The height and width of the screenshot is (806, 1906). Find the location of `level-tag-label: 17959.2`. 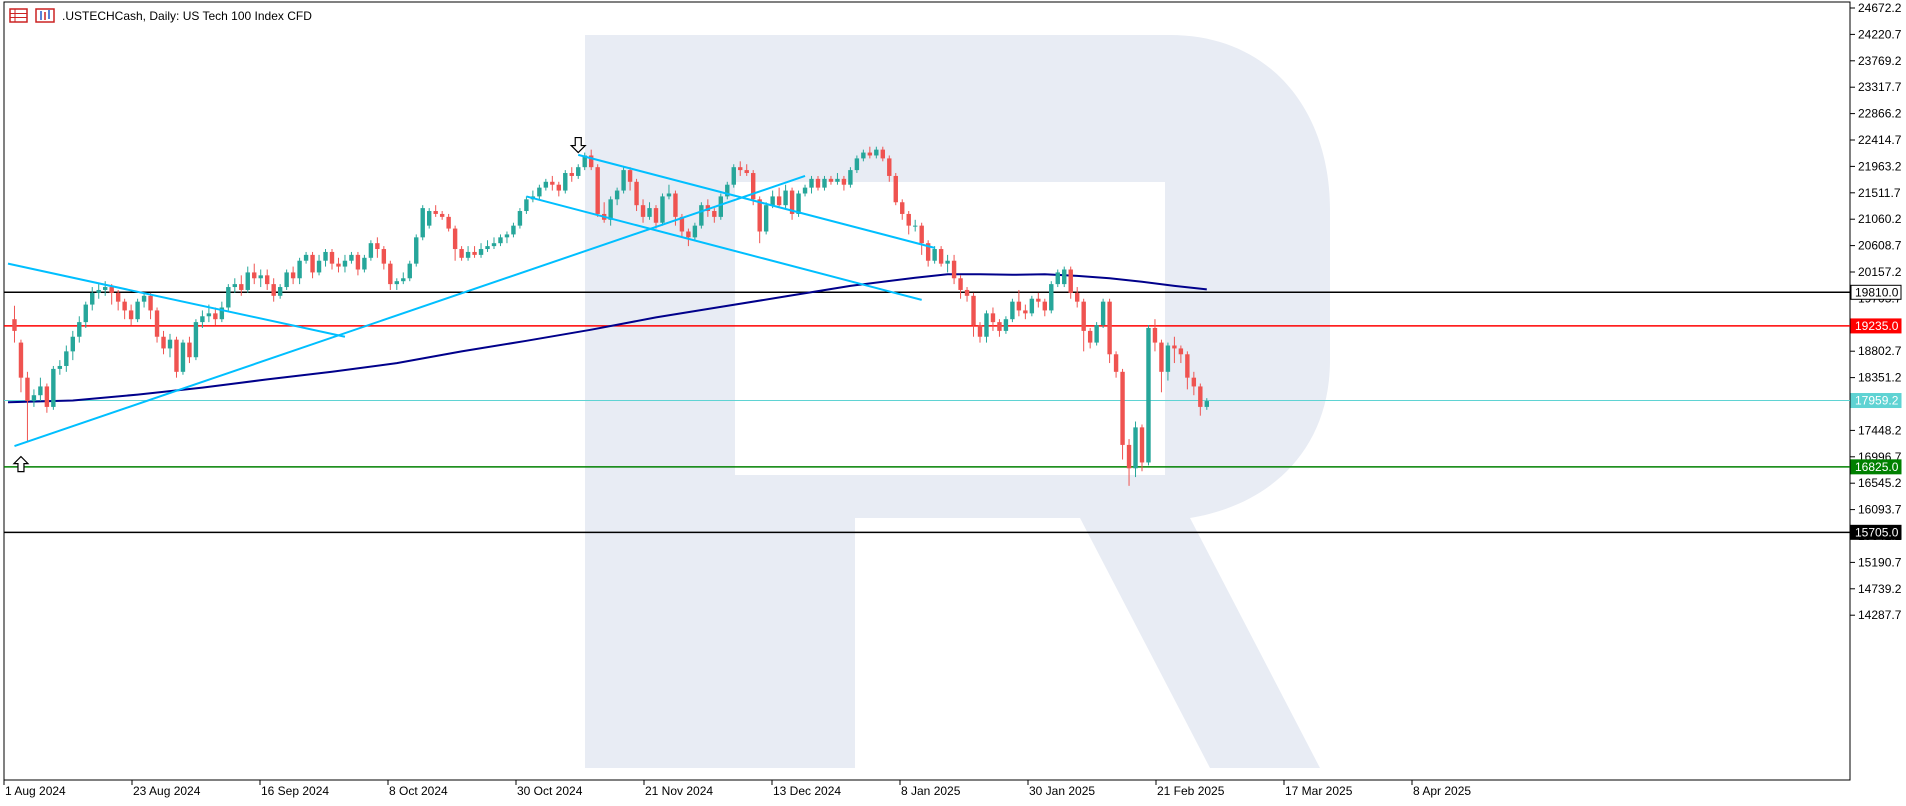

level-tag-label: 17959.2 is located at coordinates (1877, 401).